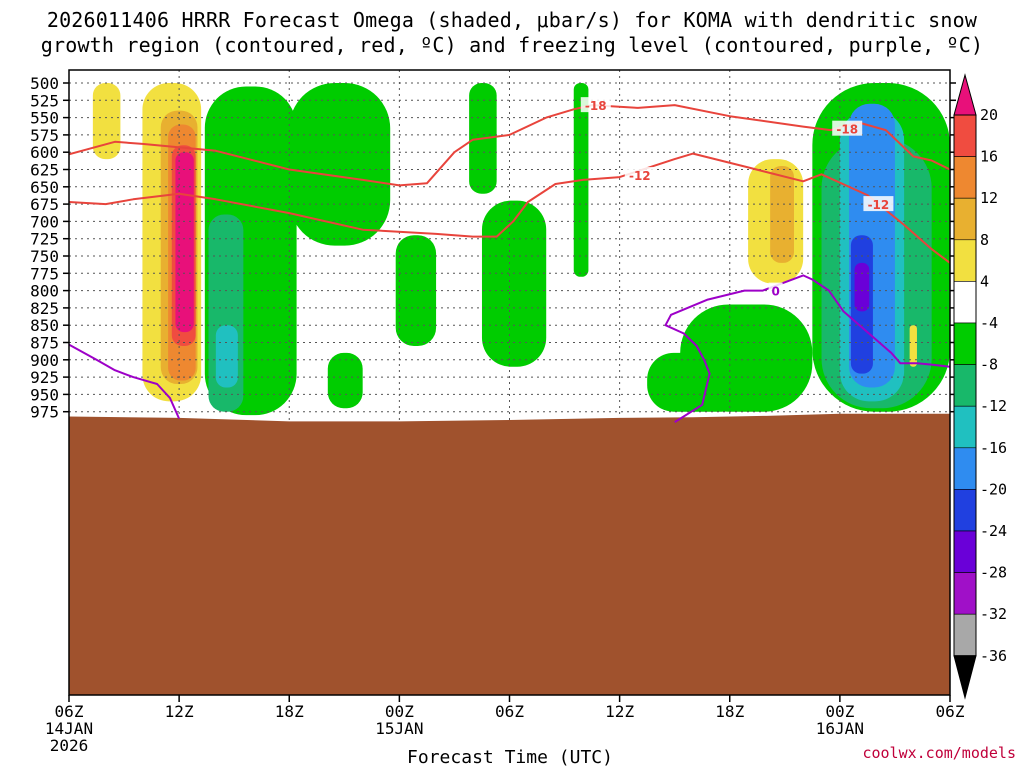 This screenshot has width=1024, height=768. Describe the element at coordinates (44, 291) in the screenshot. I see `y-tick-label: 800` at that location.